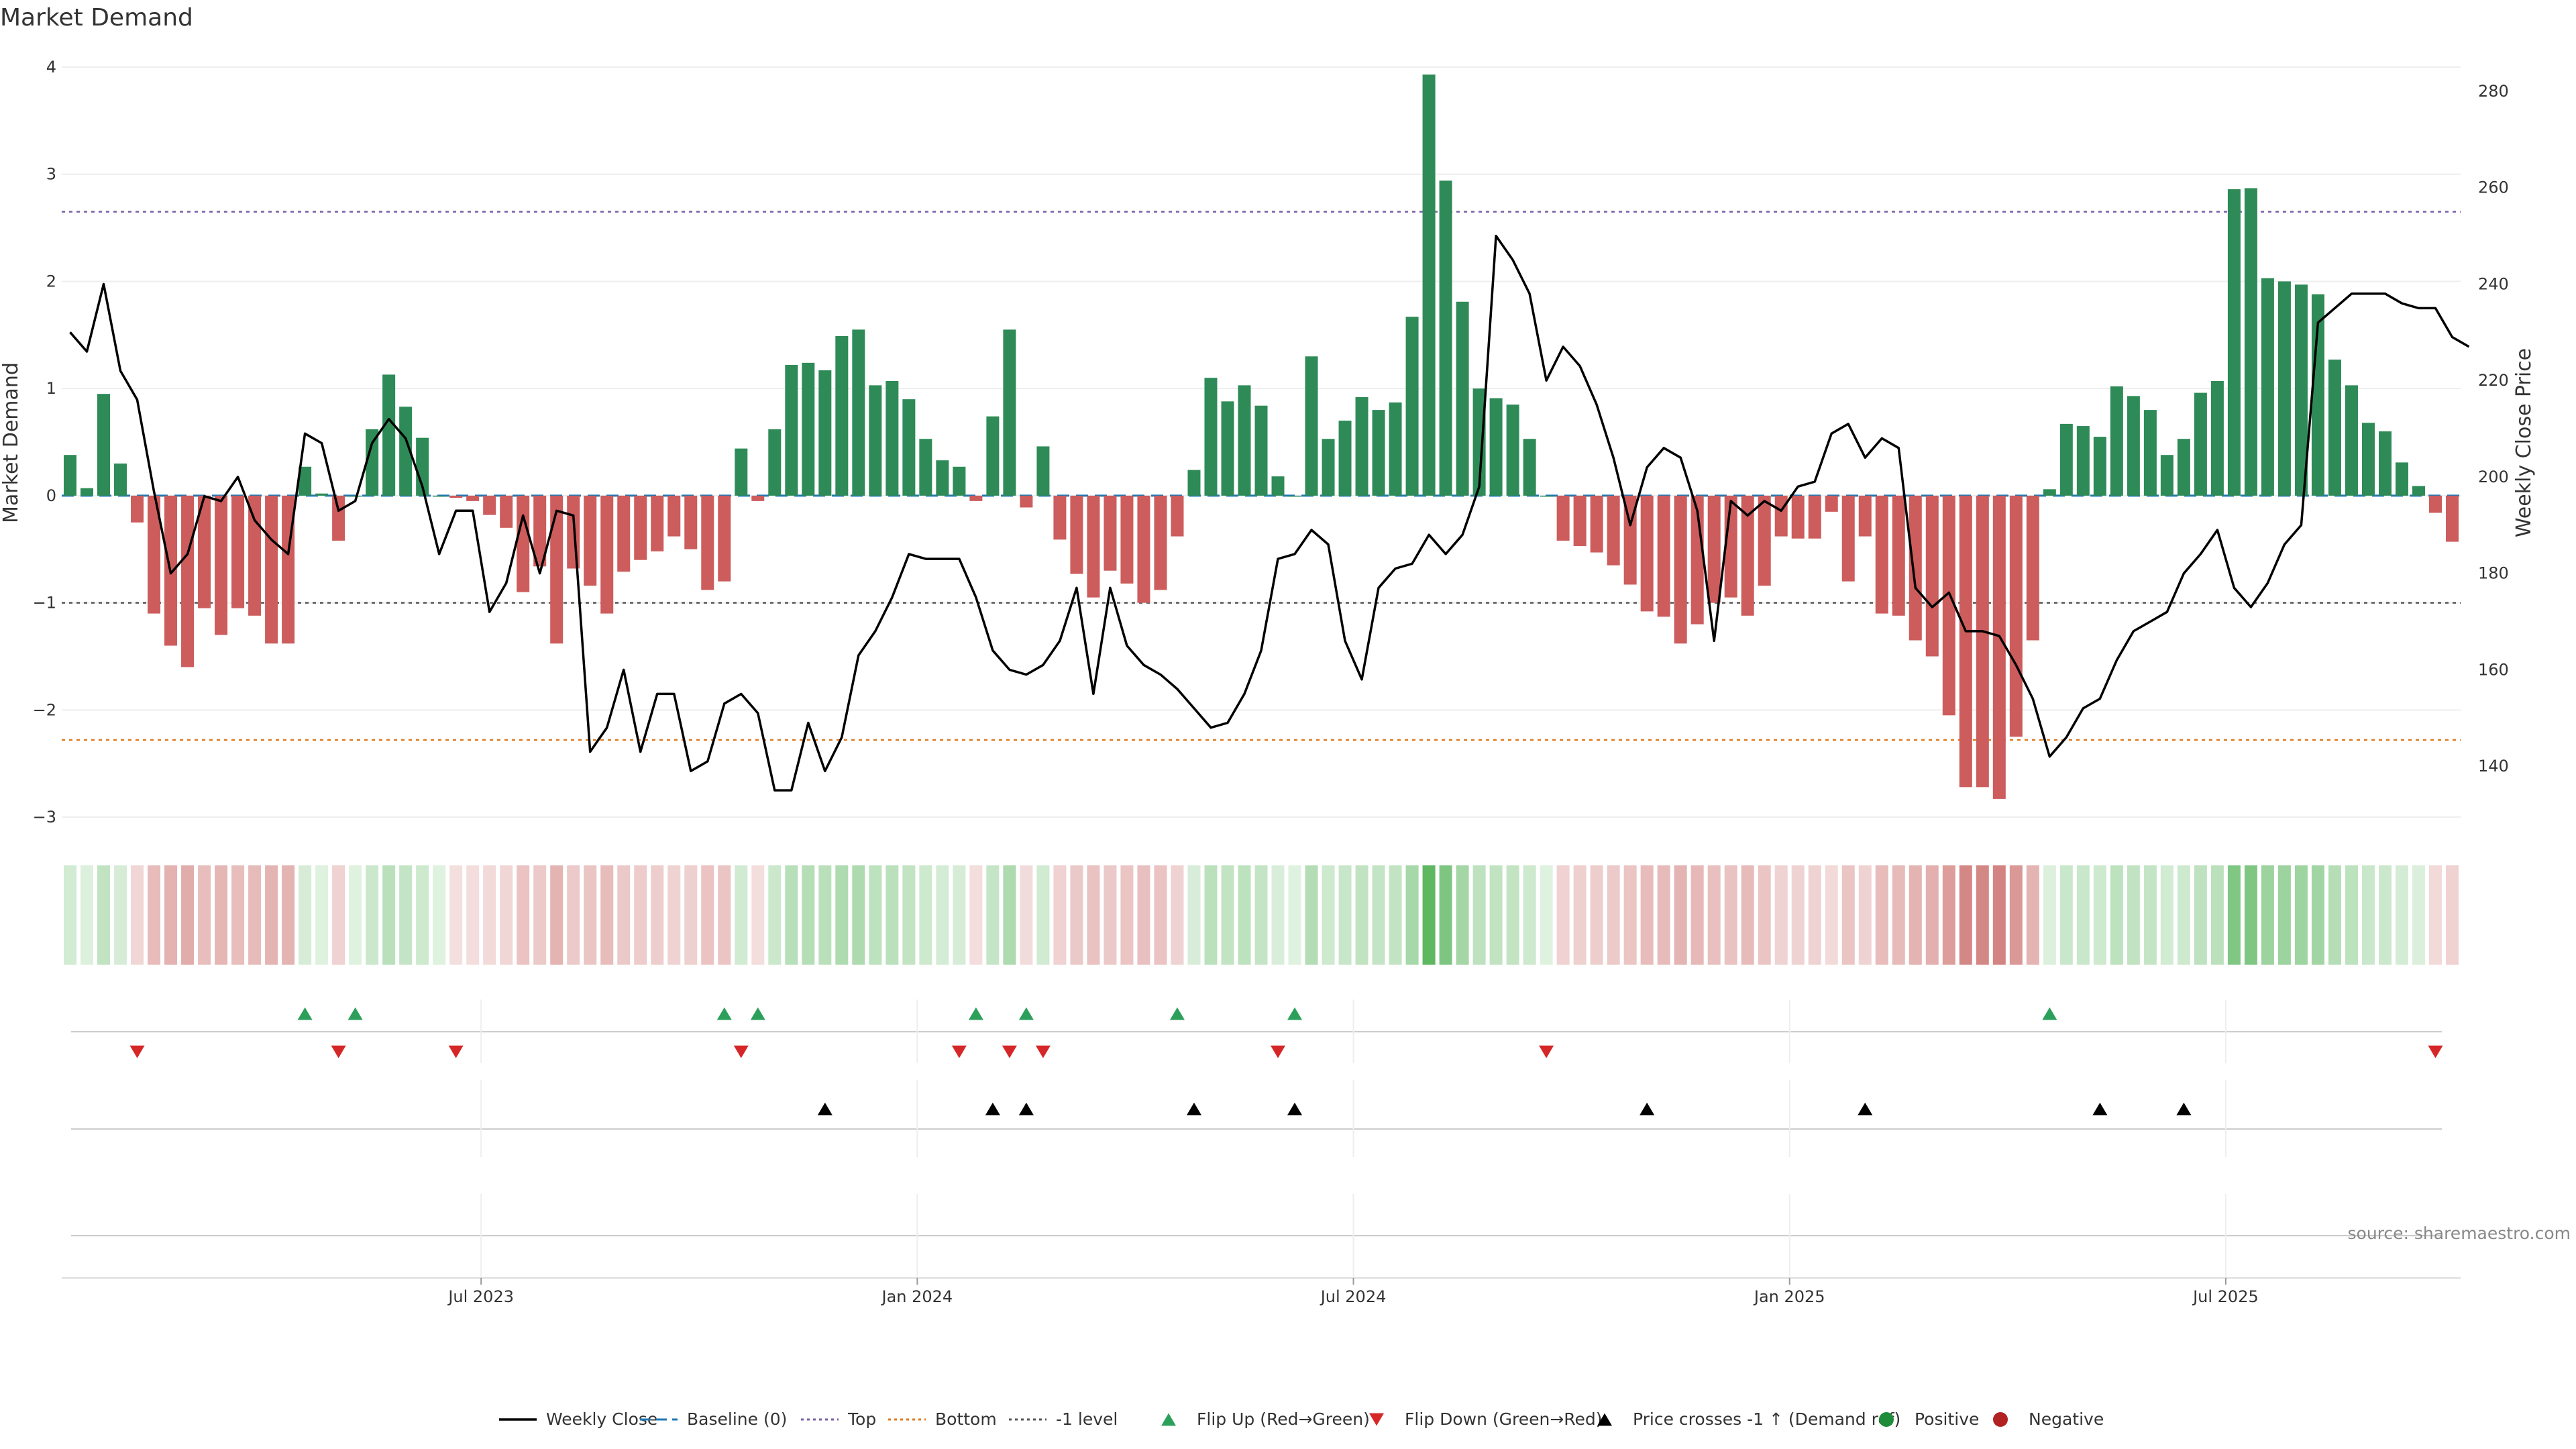 The height and width of the screenshot is (1449, 2576). I want to click on y-axis-label: Market Demand, so click(11, 442).